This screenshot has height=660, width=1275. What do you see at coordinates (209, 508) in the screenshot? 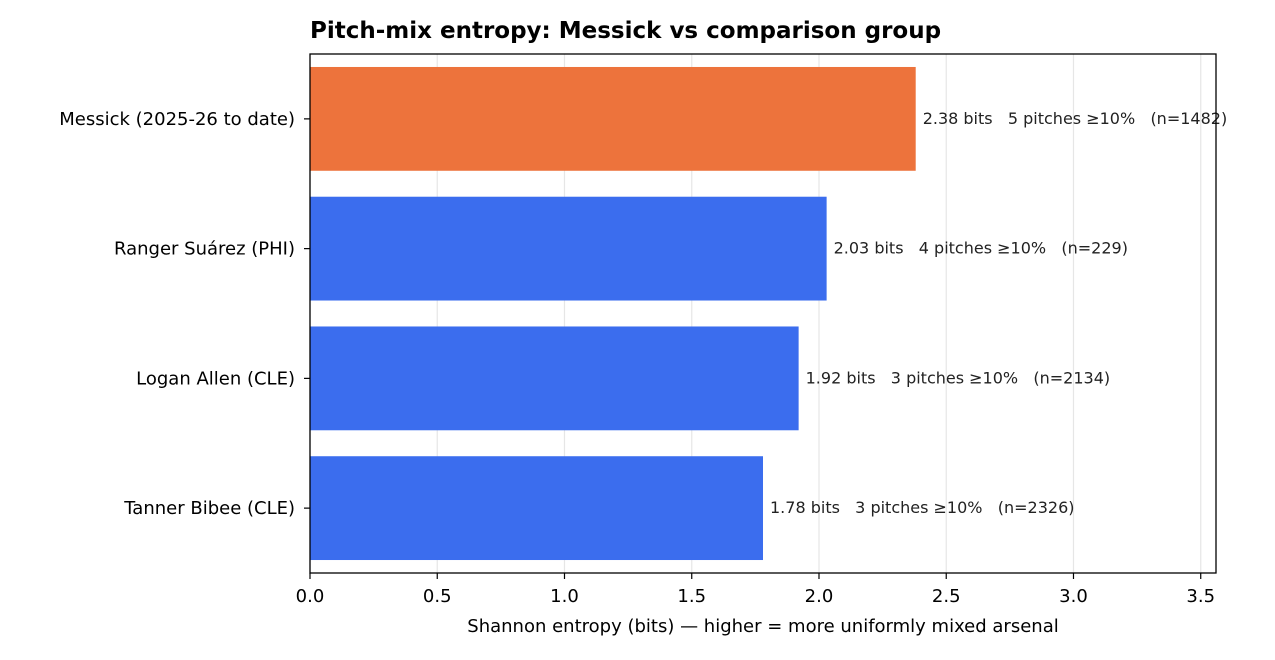
I see `y-tick-label: Tanner Bibee (CLE)` at bounding box center [209, 508].